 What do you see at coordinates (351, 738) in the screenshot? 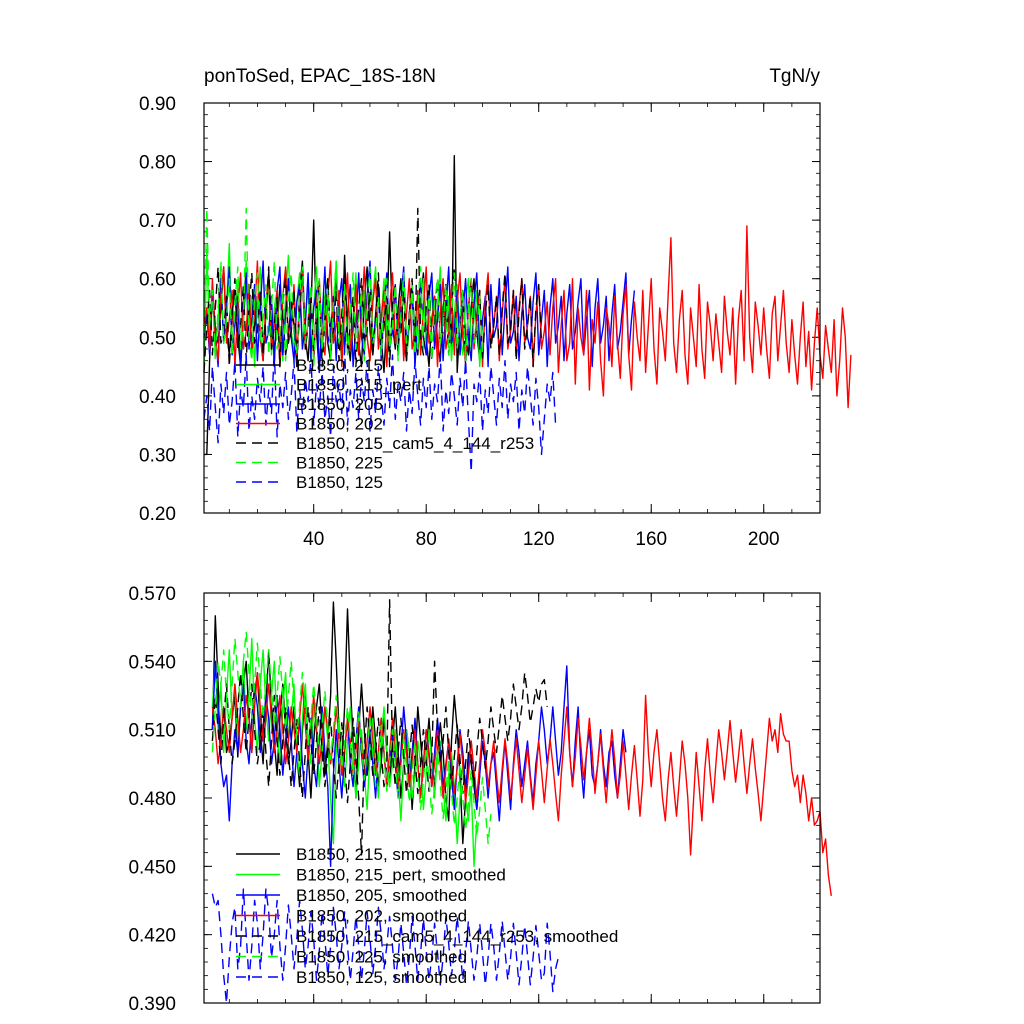
I see `bottom-series-b1850-225-smoothed` at bounding box center [351, 738].